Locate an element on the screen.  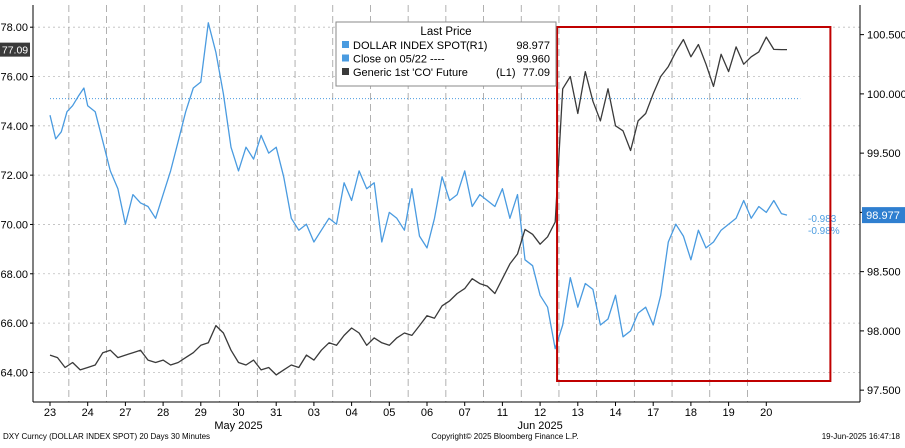
left-current-value: 77.09 is located at coordinates (15, 51).